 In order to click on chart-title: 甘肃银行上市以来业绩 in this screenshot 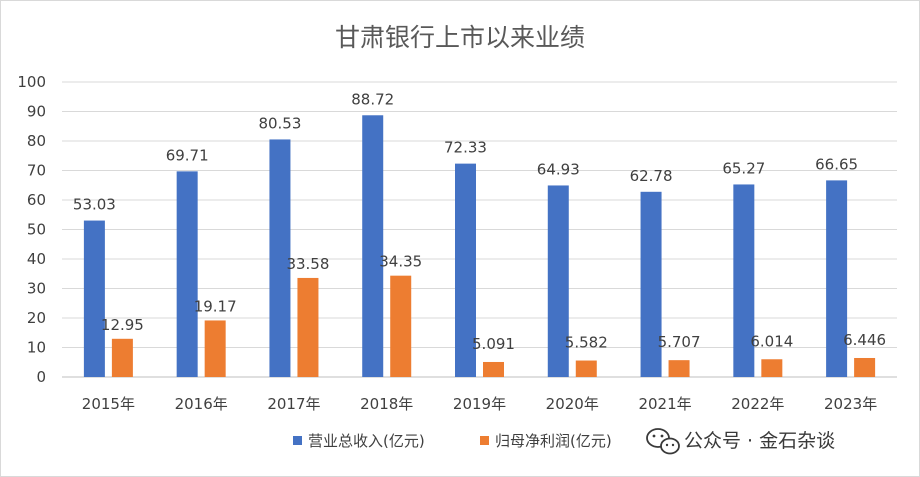, I will do `click(460, 37)`.